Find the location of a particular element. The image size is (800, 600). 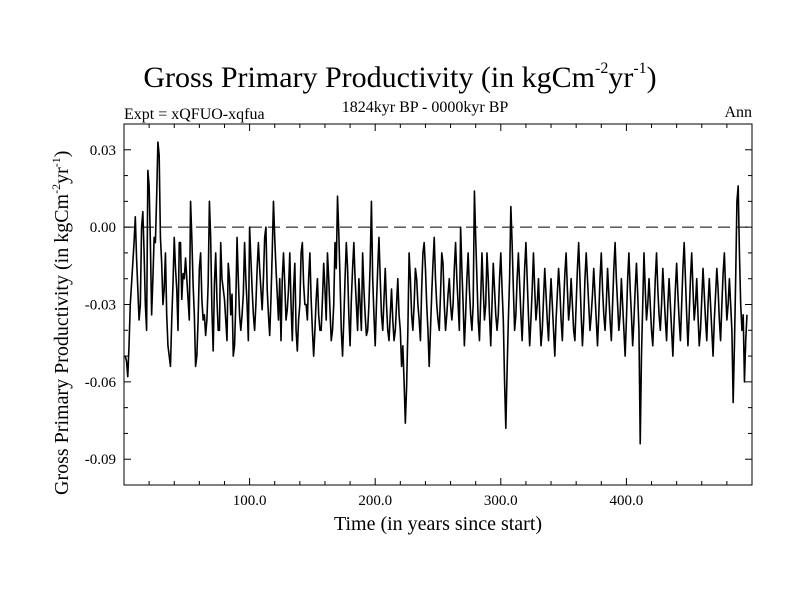

x-tick-label: 300.0 is located at coordinates (501, 501).